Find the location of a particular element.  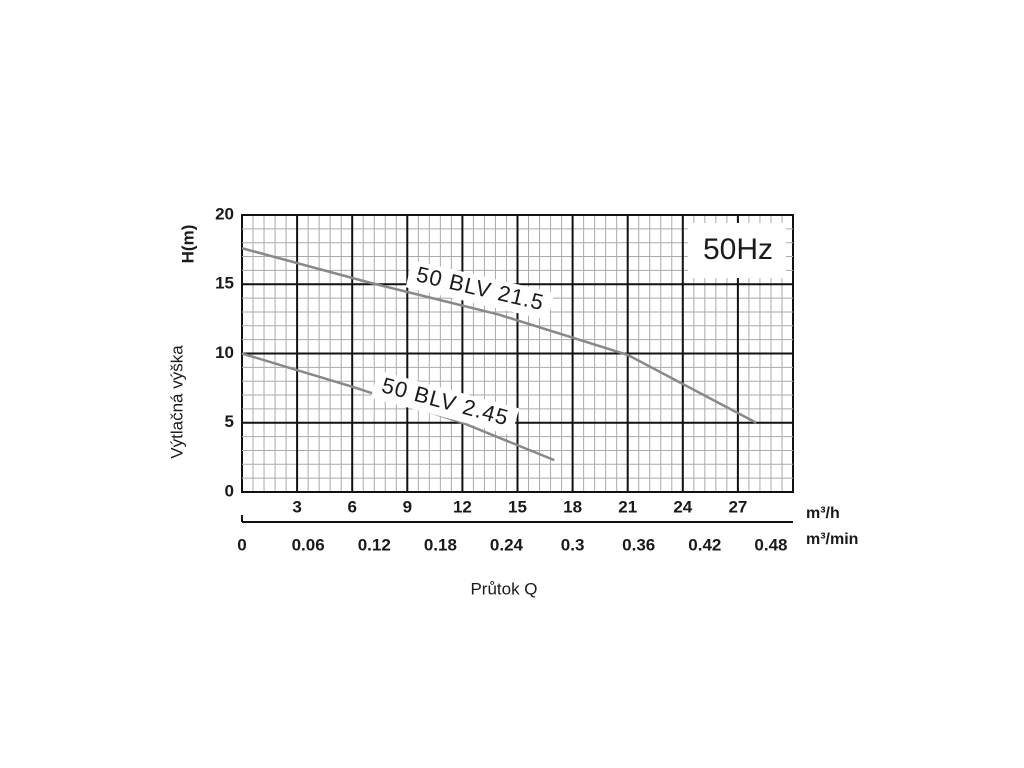

x-tick-label: 12 is located at coordinates (462, 506).